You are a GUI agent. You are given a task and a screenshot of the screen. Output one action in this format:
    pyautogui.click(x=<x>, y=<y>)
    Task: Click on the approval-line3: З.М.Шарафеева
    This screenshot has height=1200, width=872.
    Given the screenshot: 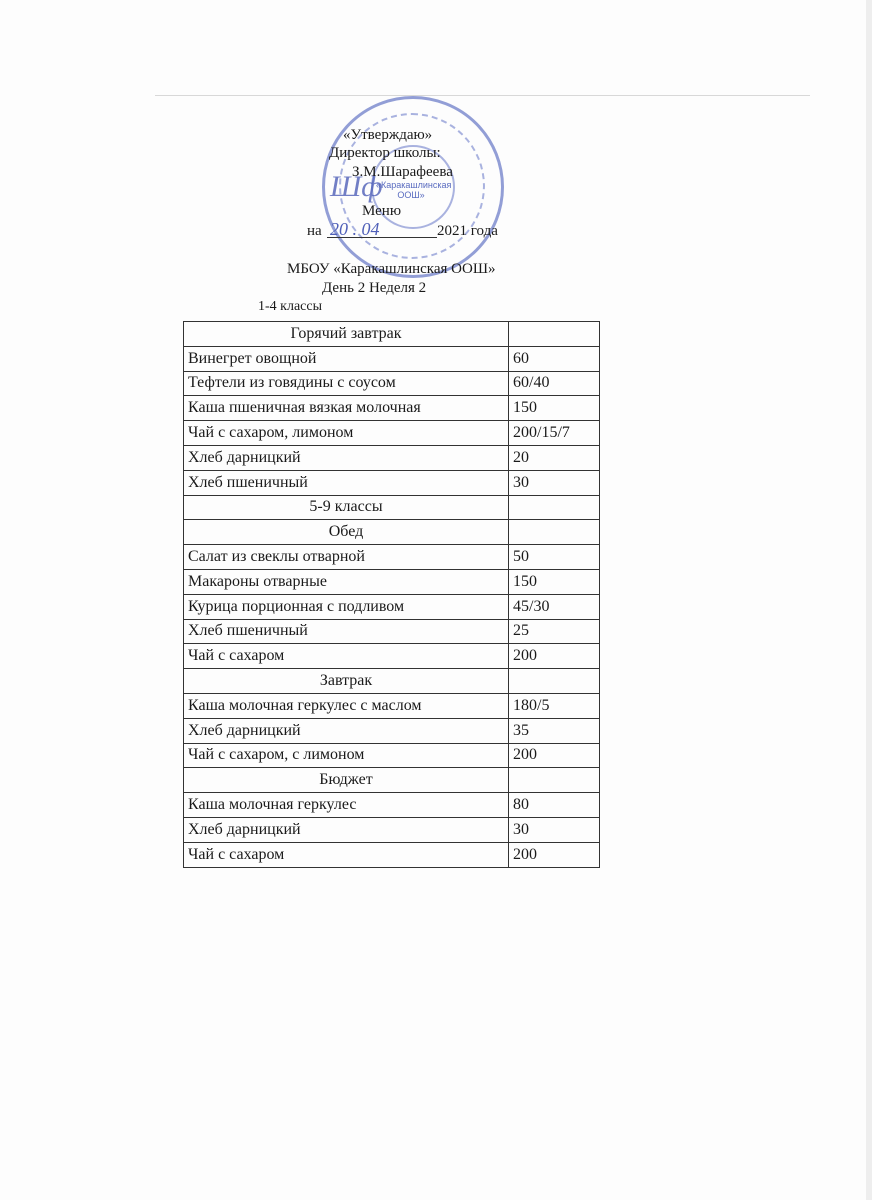 What is the action you would take?
    pyautogui.click(x=402, y=172)
    